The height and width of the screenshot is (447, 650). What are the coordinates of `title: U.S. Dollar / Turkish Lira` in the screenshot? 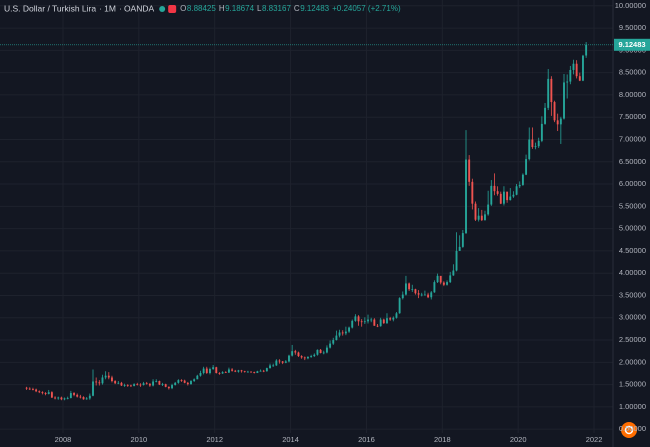 It's located at (50, 8).